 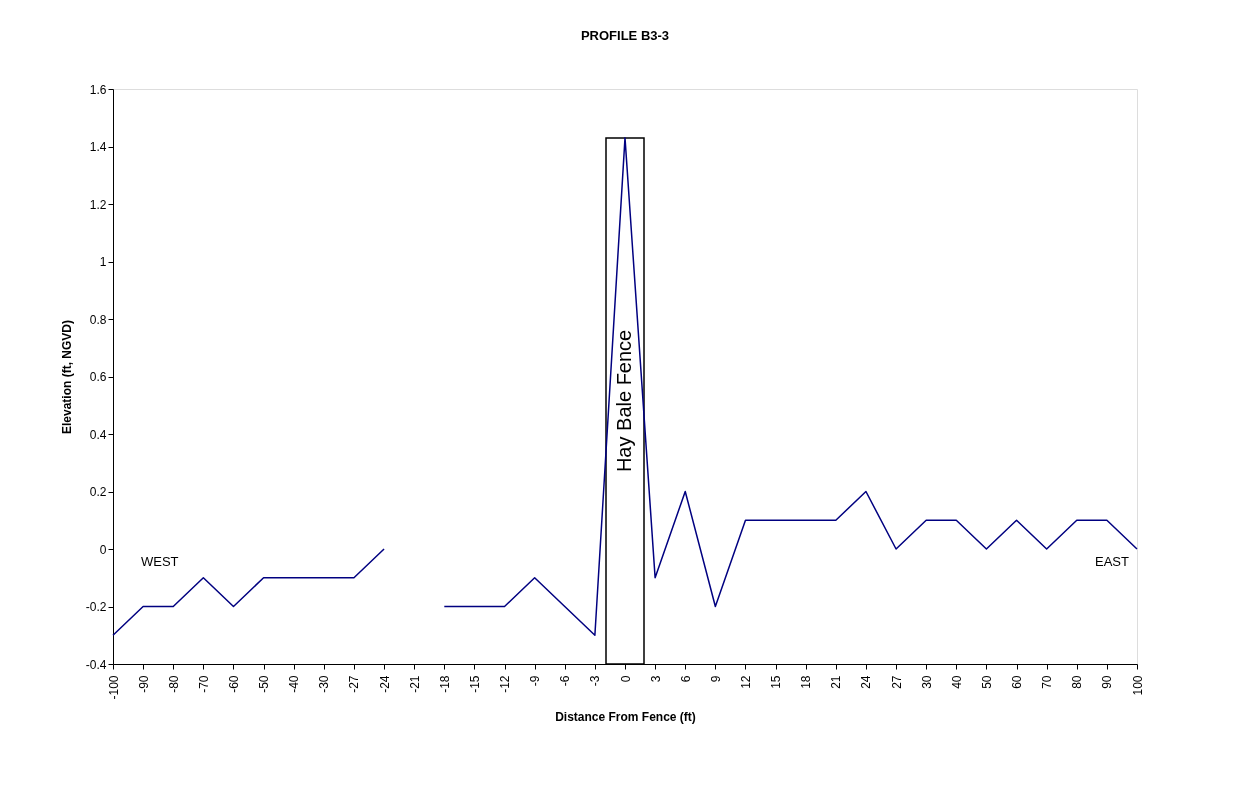 I want to click on x-tick-label: -50, so click(x=264, y=684).